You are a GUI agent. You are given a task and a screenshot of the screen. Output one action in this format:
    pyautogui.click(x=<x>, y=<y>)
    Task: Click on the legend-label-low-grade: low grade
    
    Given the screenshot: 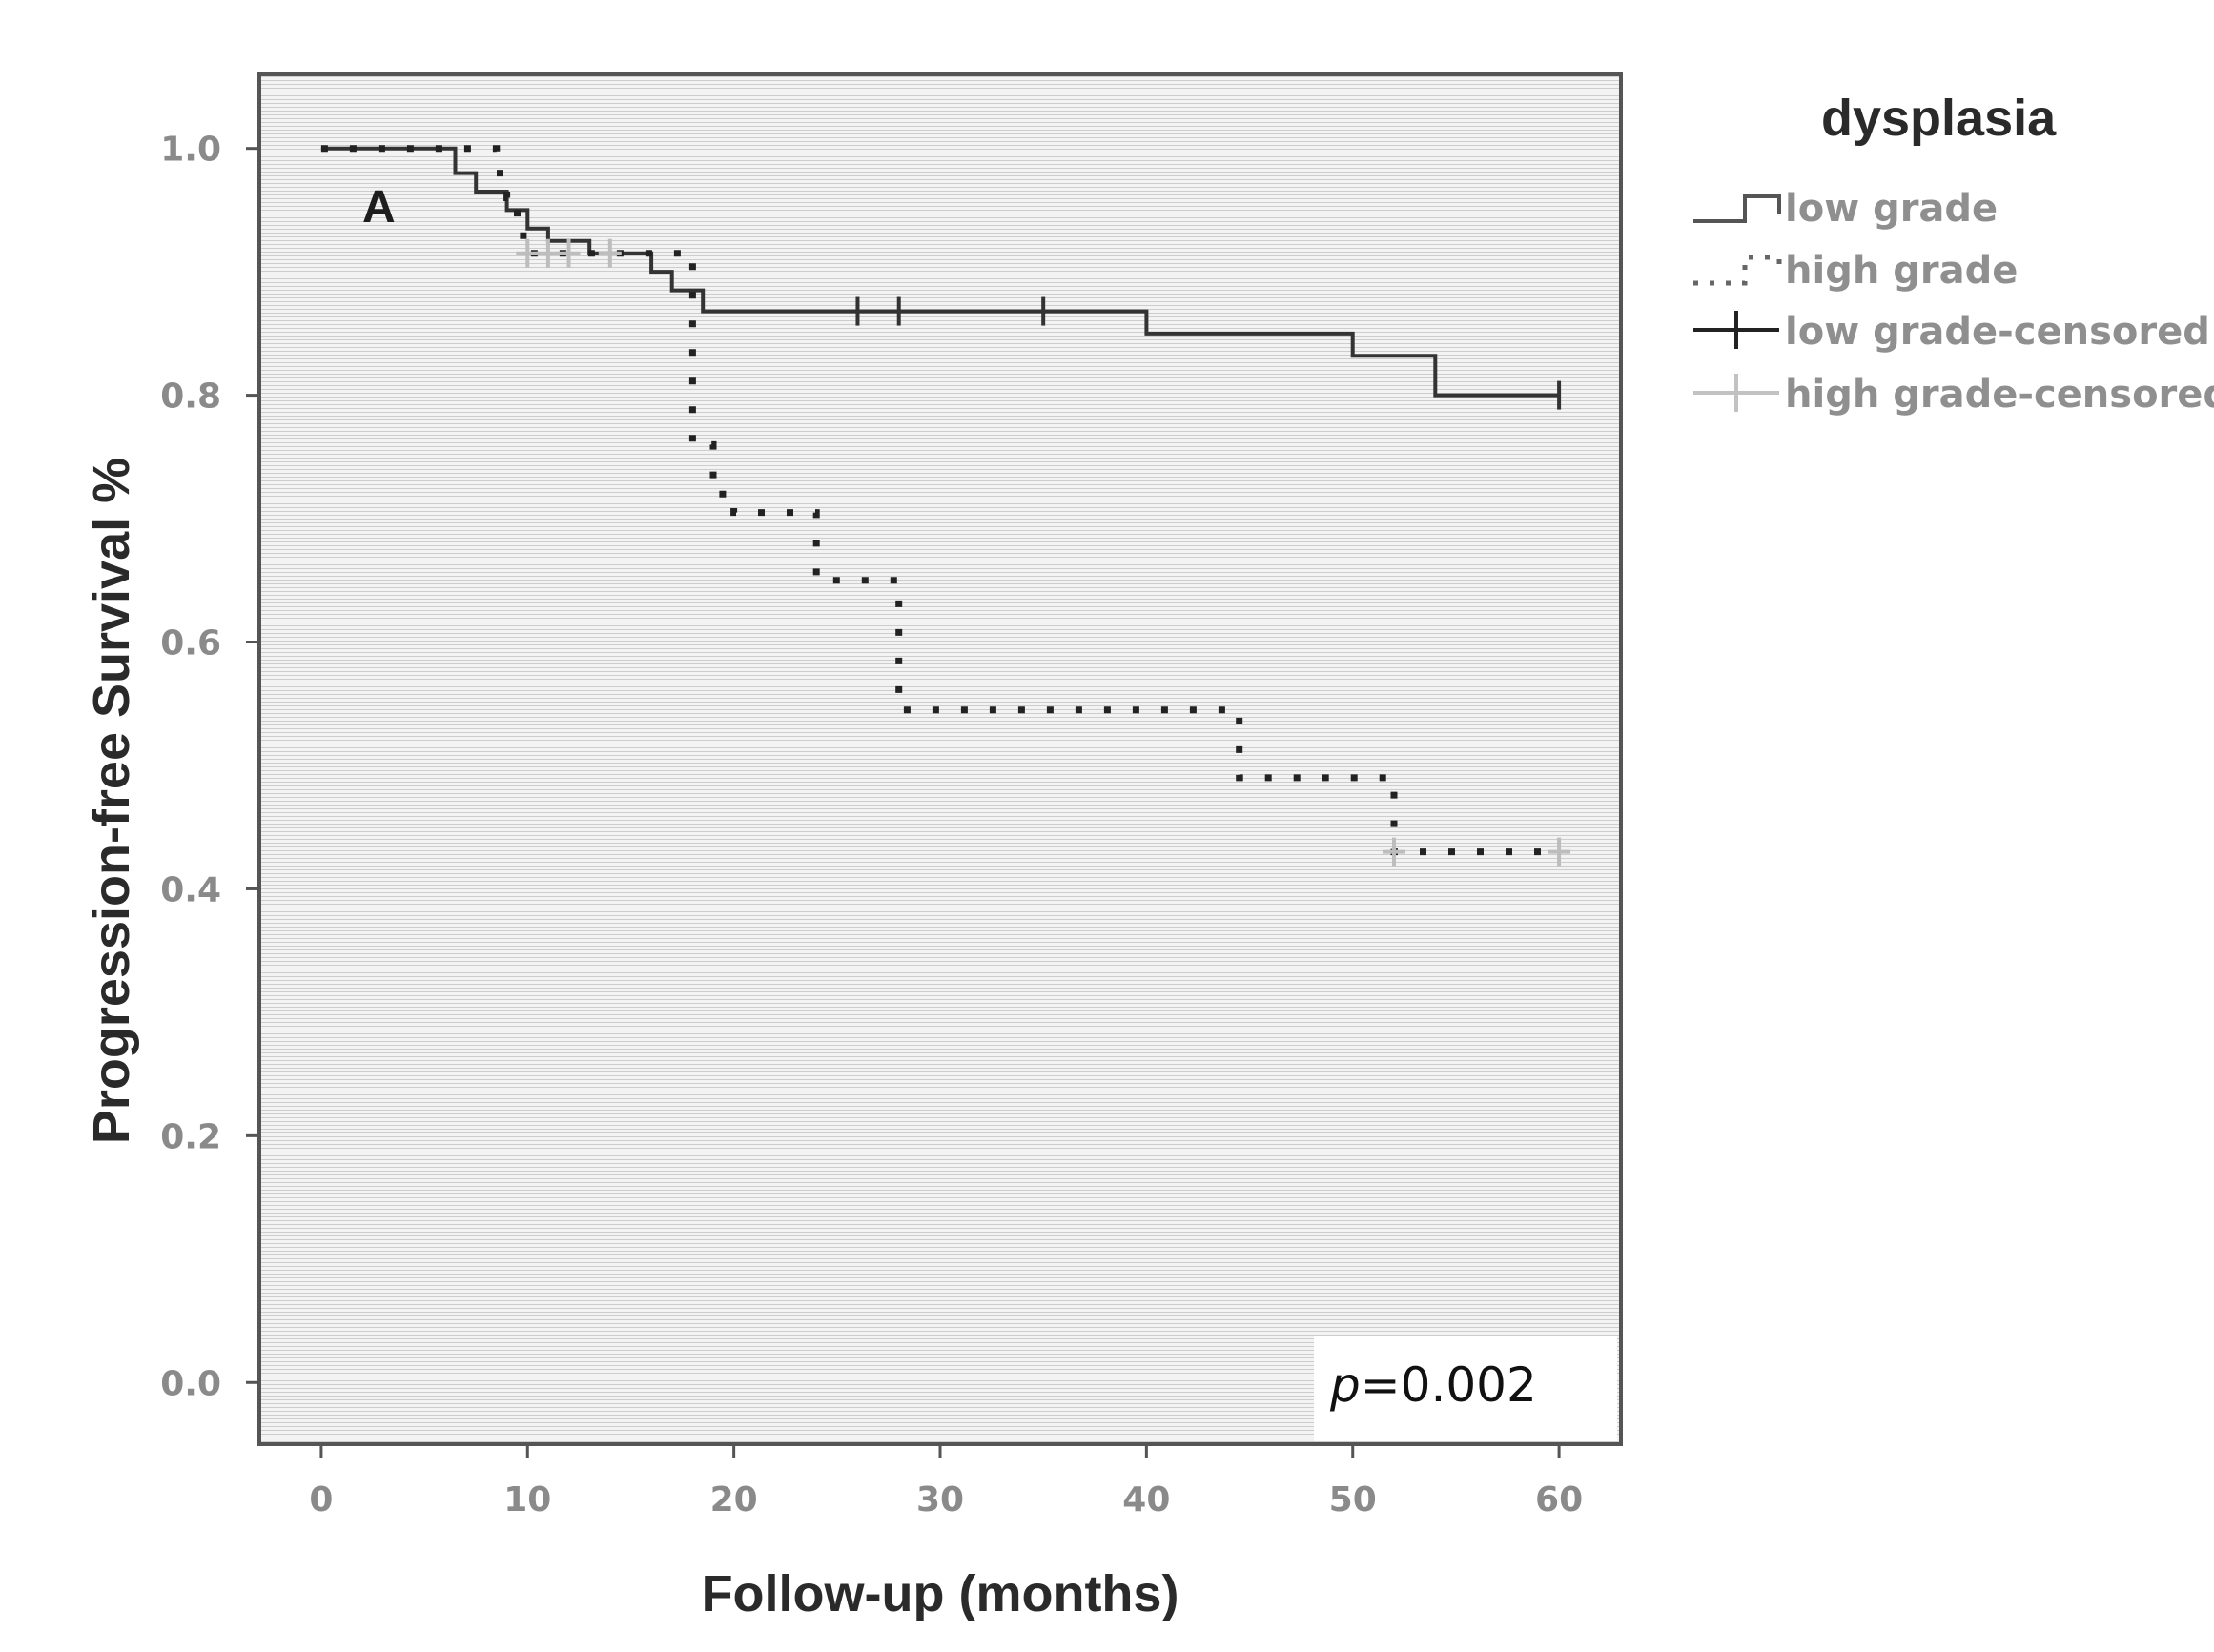 What is the action you would take?
    pyautogui.click(x=1891, y=209)
    